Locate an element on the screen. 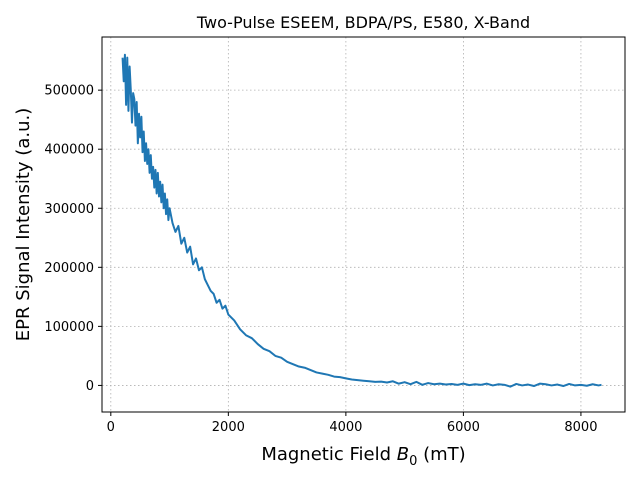 The width and height of the screenshot is (640, 480). chart-title: Two-Pulse ESEEM, BDPA/PS, E580, X-Band is located at coordinates (363, 22).